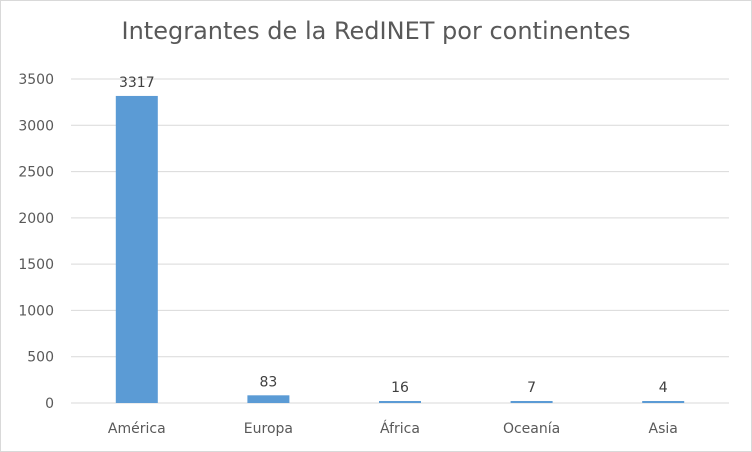 The width and height of the screenshot is (752, 452). I want to click on data-label: 3317, so click(137, 83).